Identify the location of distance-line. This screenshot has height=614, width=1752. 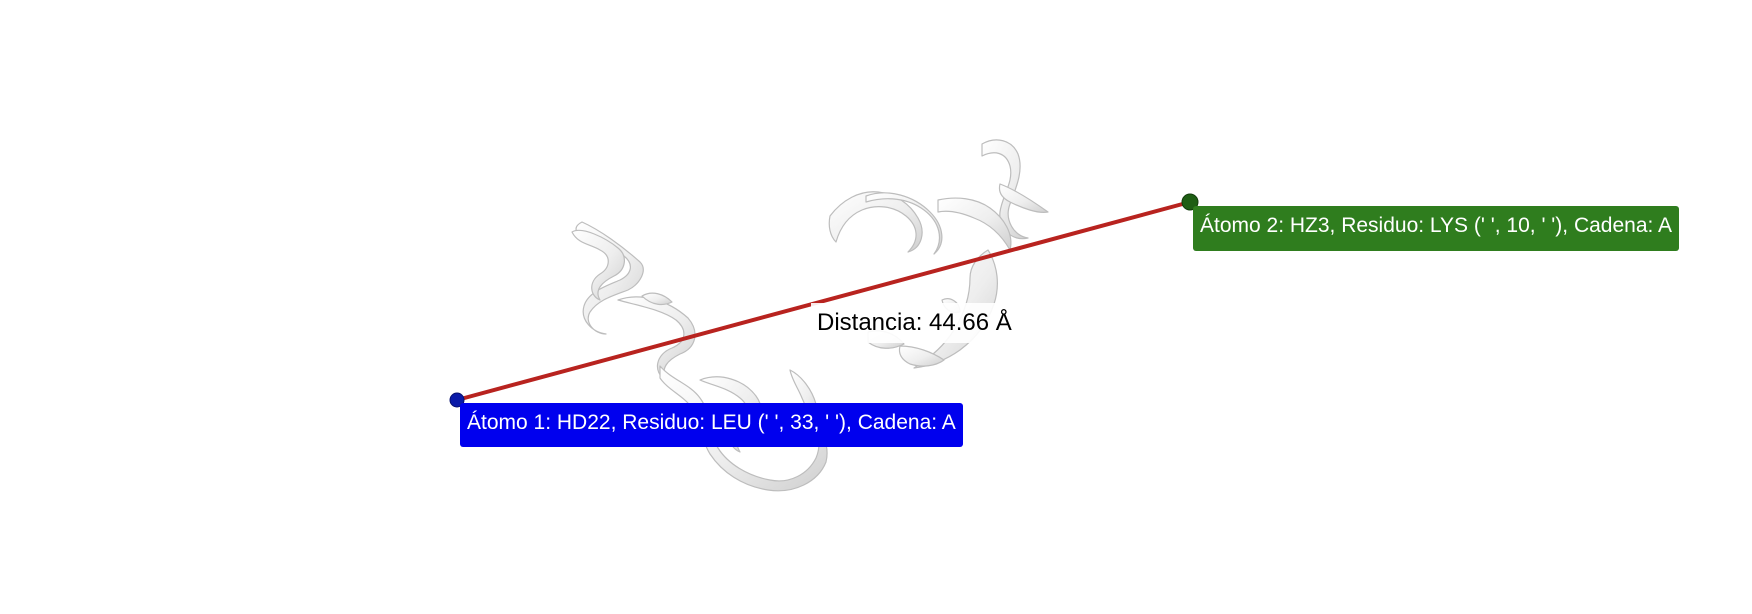
(823, 301).